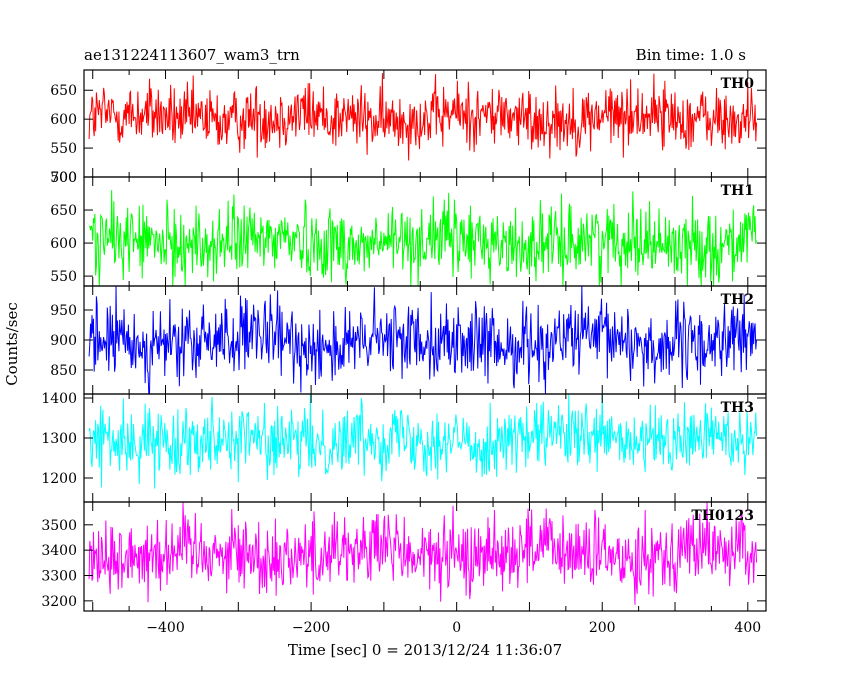 The image size is (850, 680). I want to click on series-th3, so click(423, 441).